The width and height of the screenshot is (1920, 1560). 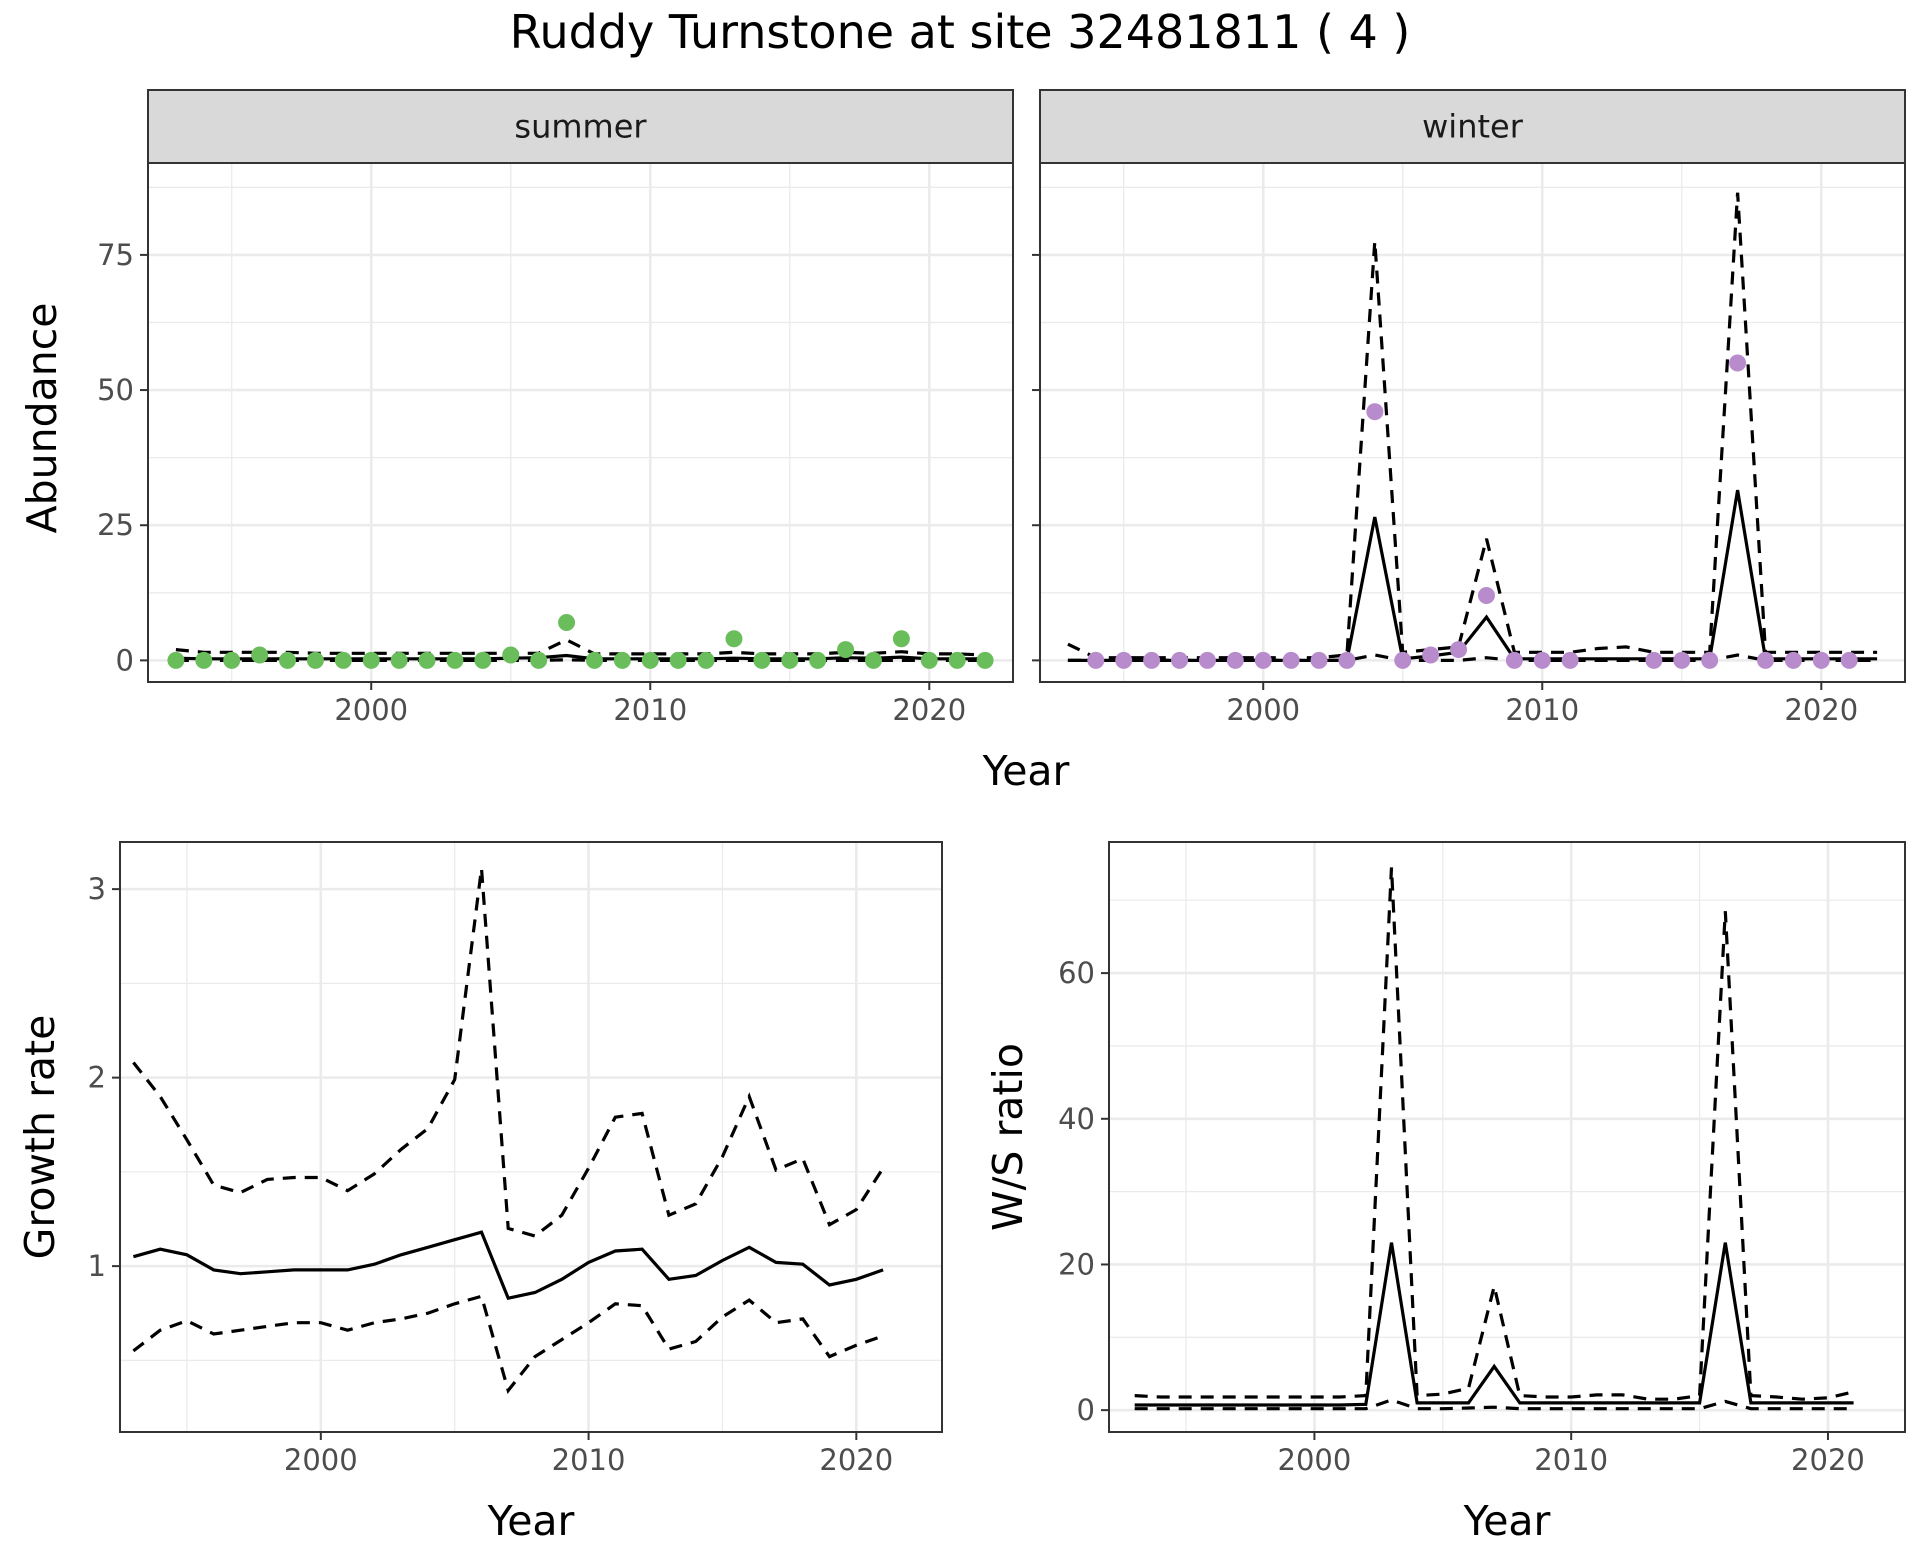 I want to click on y-axis: 0 25 50 75, so click(x=122, y=457).